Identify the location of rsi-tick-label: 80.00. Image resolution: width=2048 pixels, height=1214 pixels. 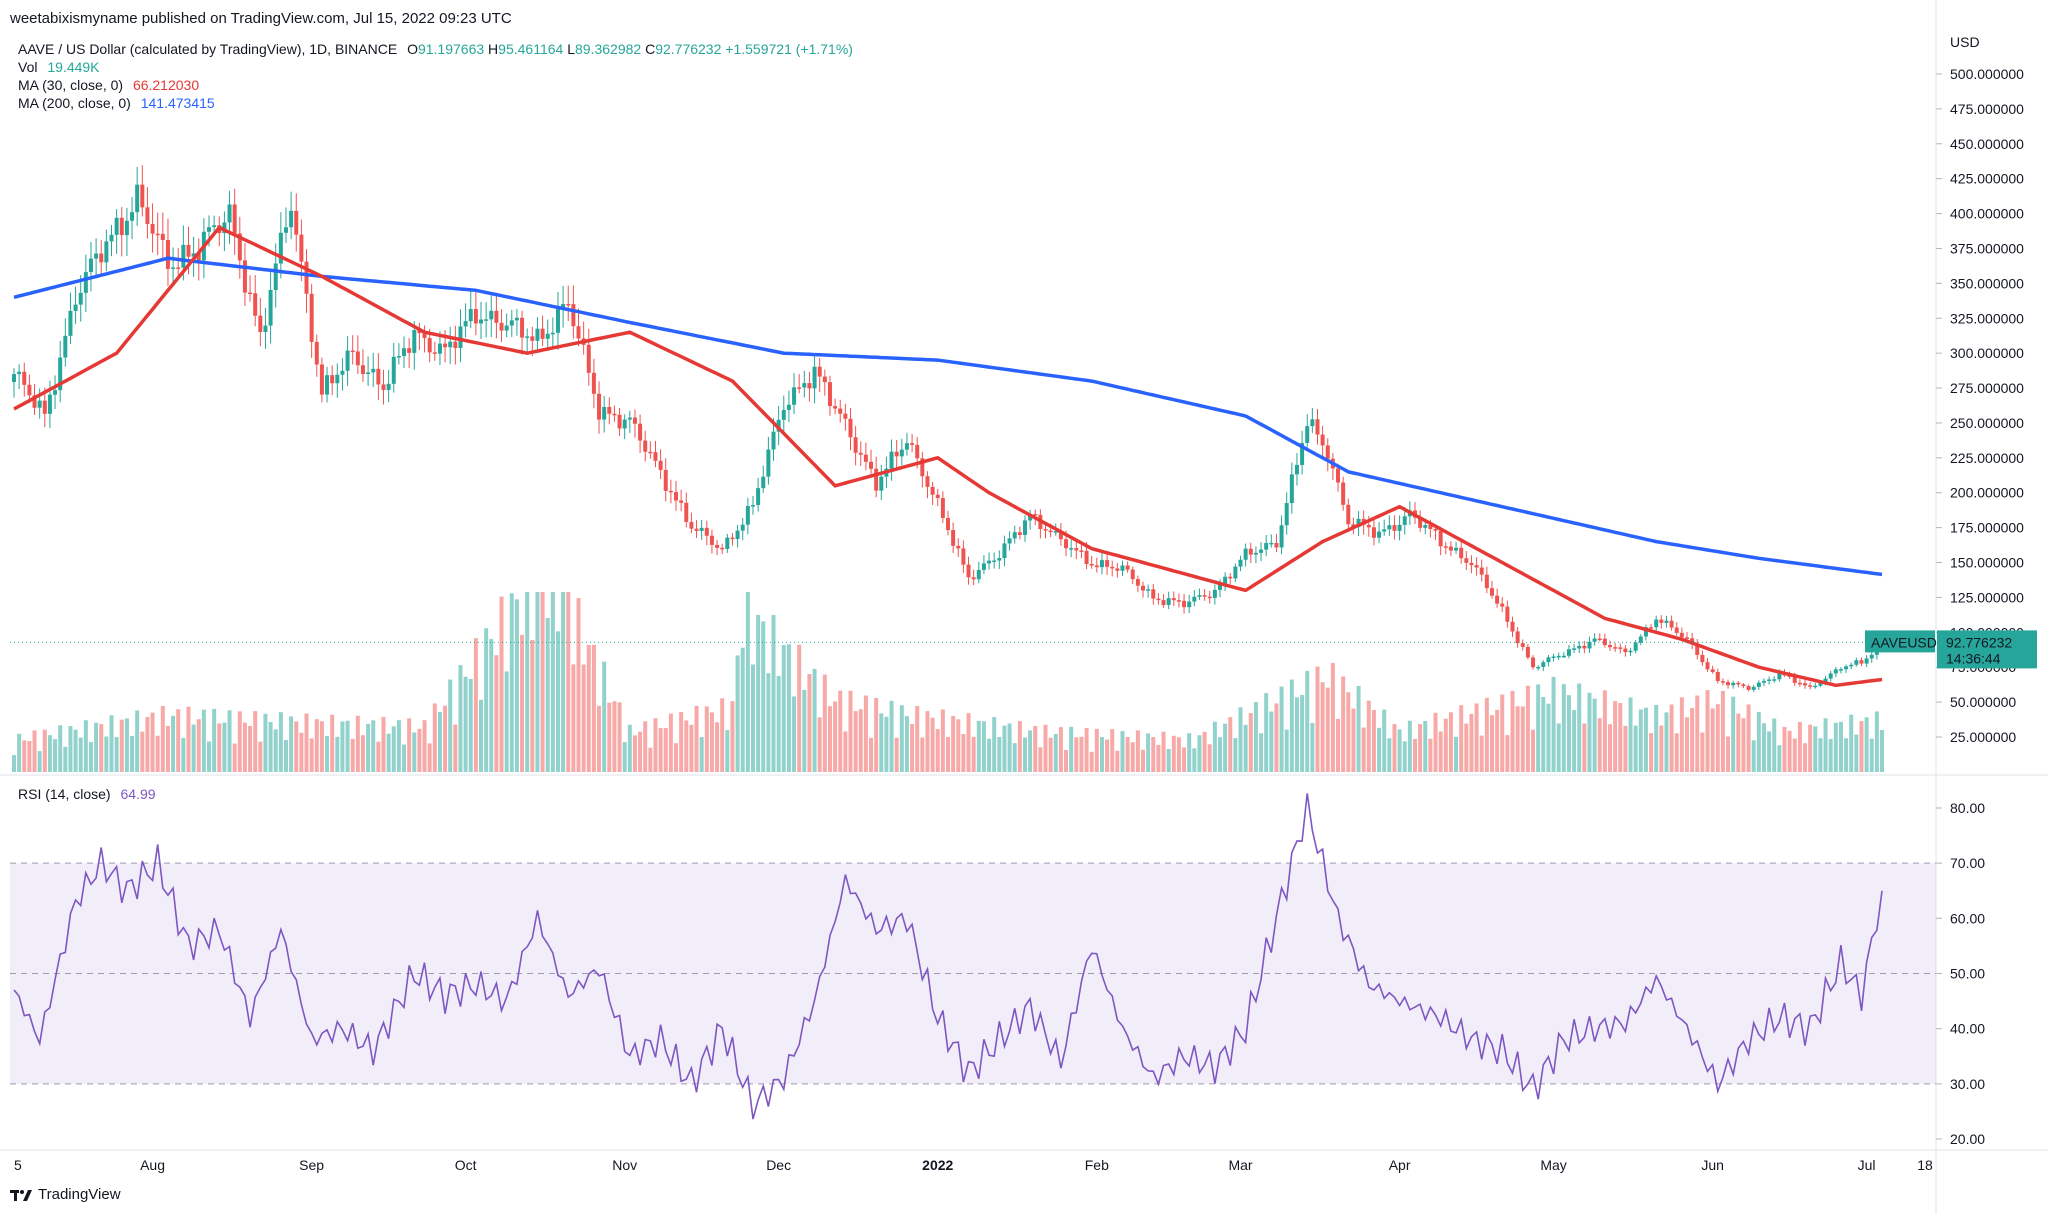
(1967, 808).